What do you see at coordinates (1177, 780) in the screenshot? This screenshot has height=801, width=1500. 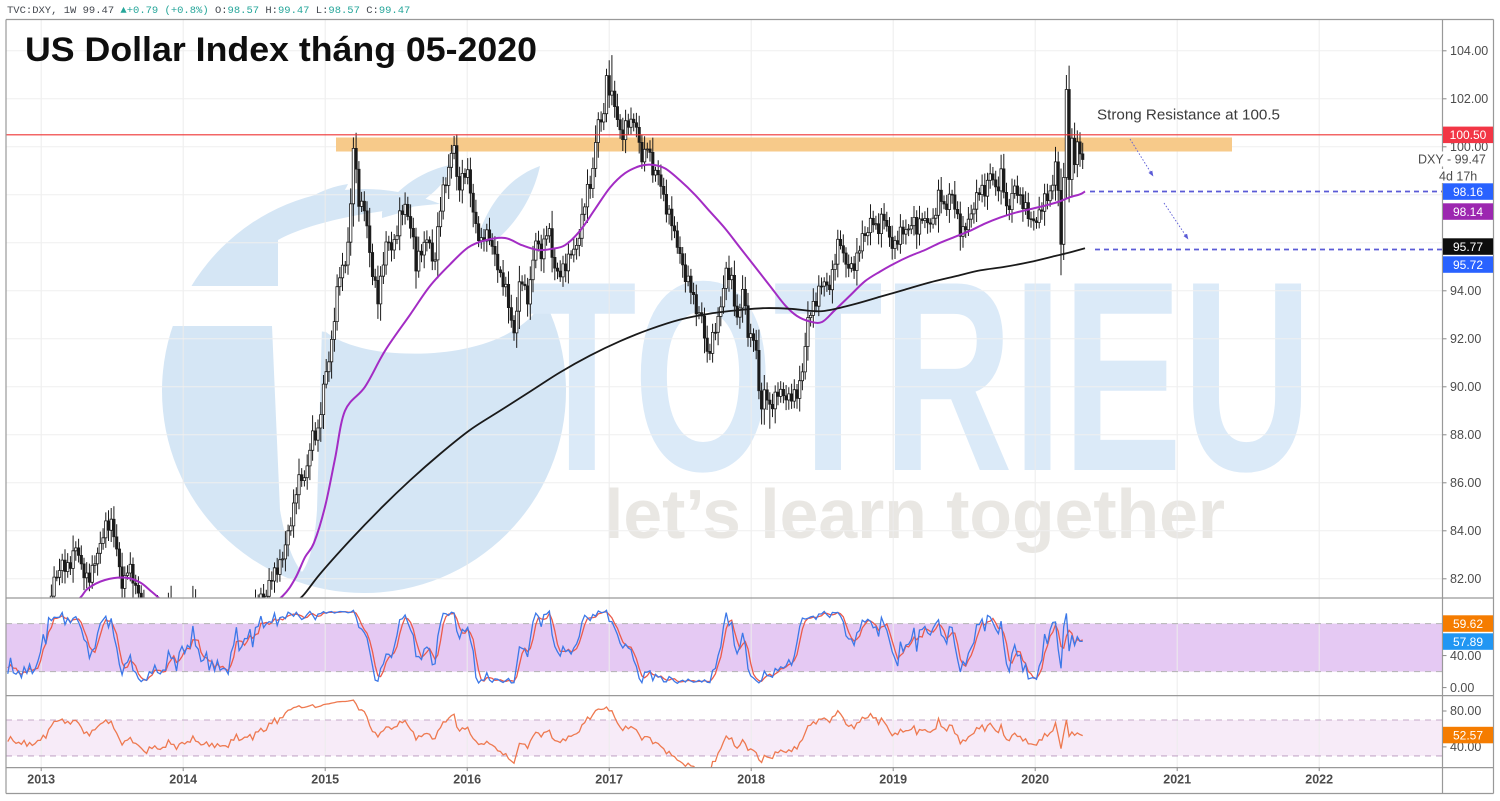 I see `svg-text: 2021` at bounding box center [1177, 780].